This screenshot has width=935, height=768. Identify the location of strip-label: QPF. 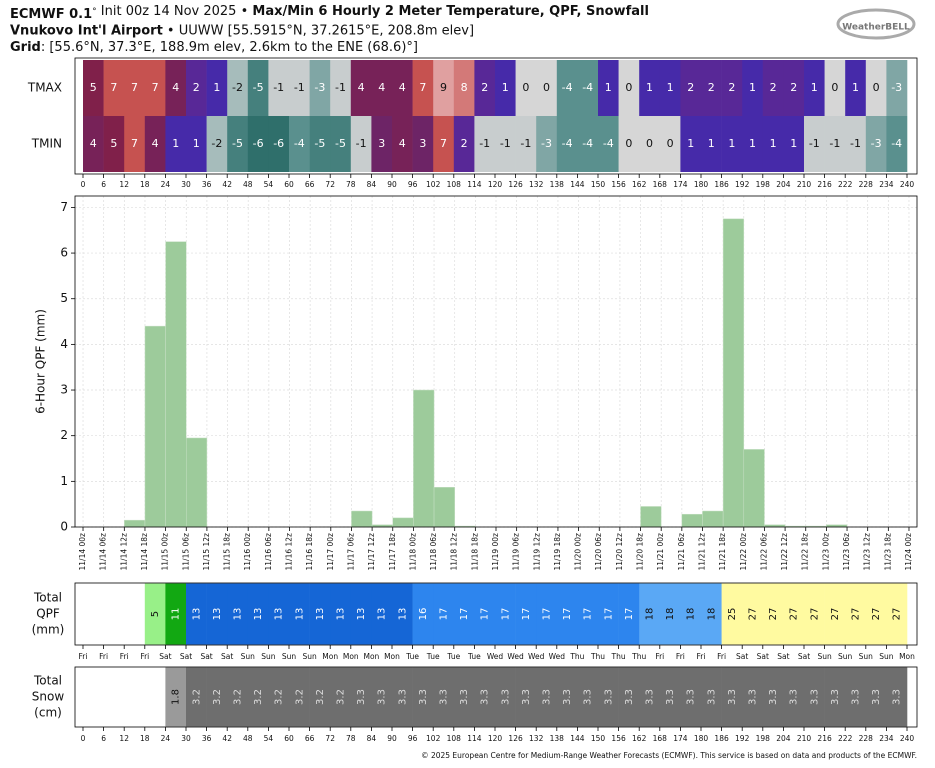
(48, 614).